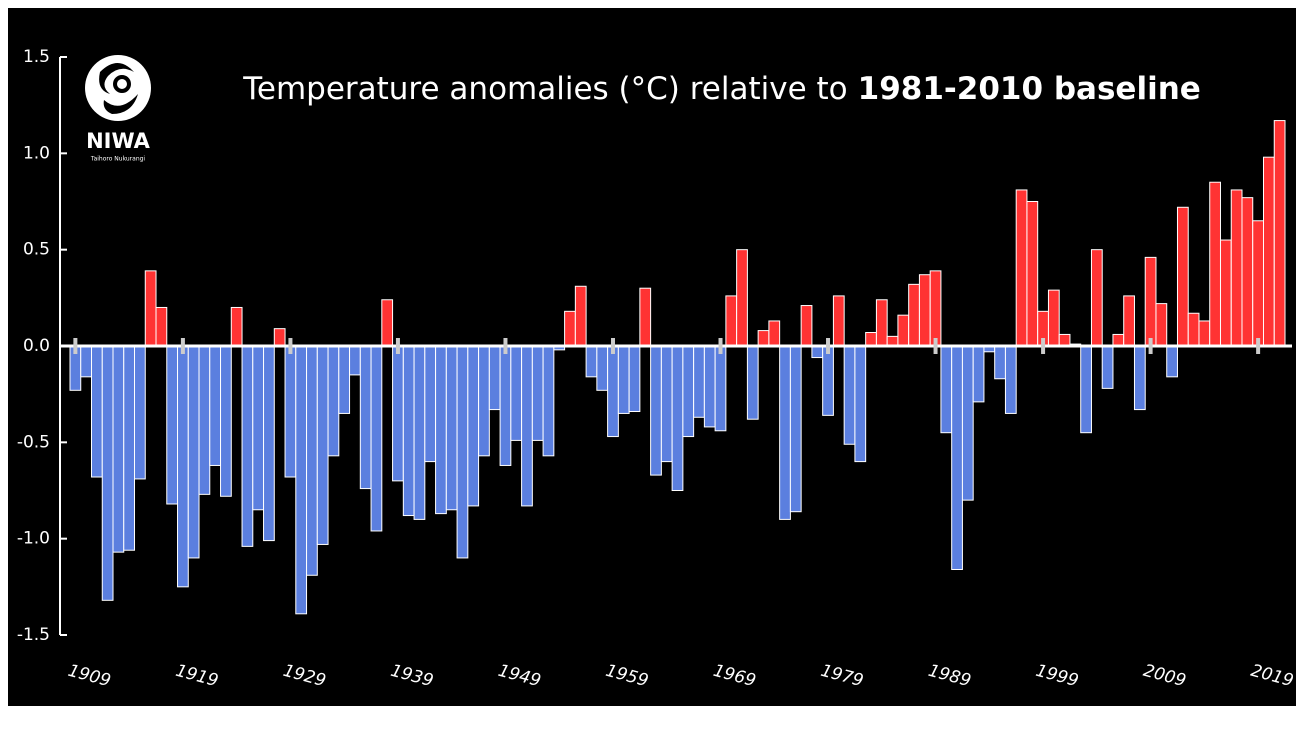 This screenshot has height=733, width=1304. I want to click on y-tick-label: -0.5, so click(33, 442).